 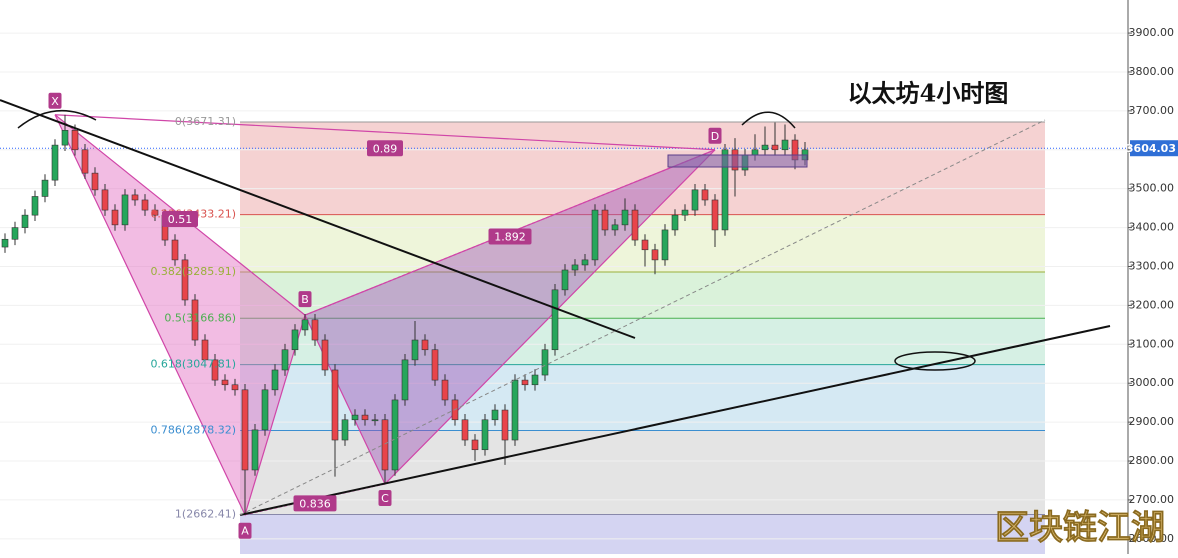 What do you see at coordinates (1152, 382) in the screenshot?
I see `y-tick-label: 3000.00` at bounding box center [1152, 382].